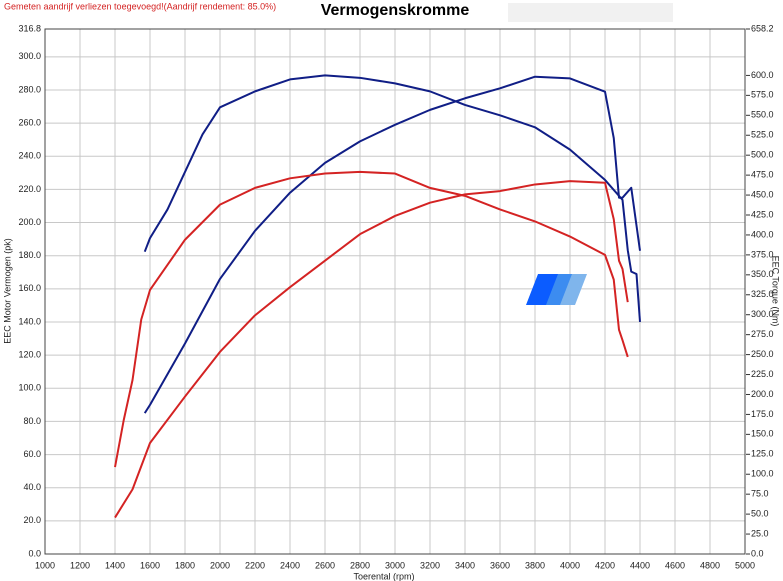 This screenshot has height=581, width=783. I want to click on y2-tick-label: 25.0, so click(760, 533).